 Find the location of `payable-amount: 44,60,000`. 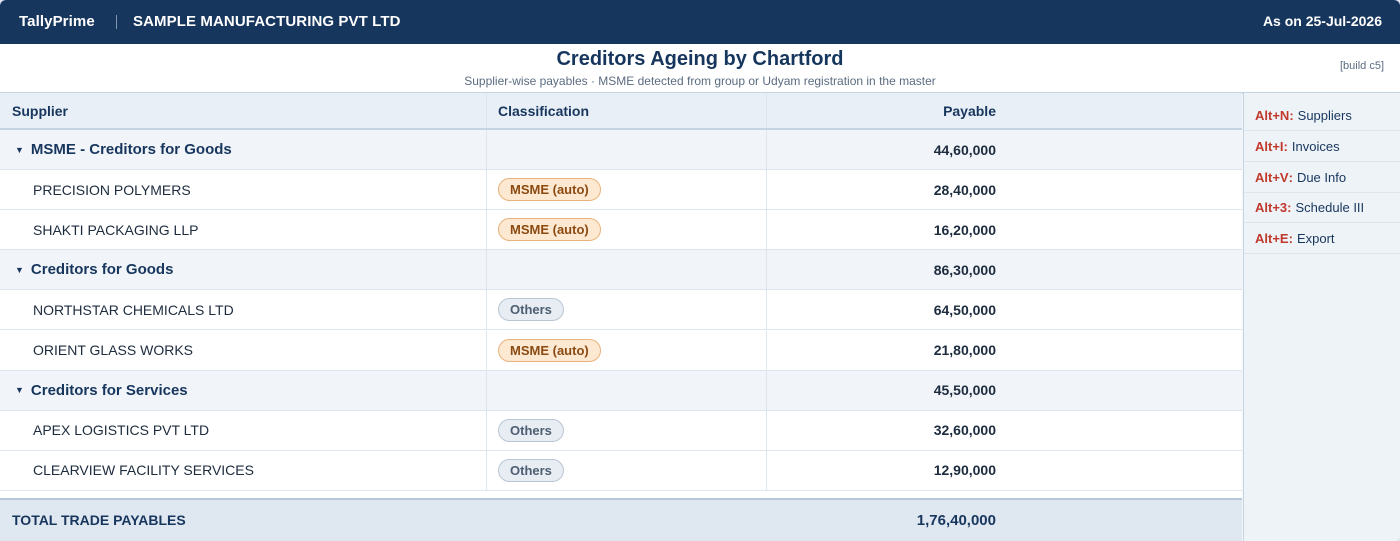

payable-amount: 44,60,000 is located at coordinates (1004, 149).